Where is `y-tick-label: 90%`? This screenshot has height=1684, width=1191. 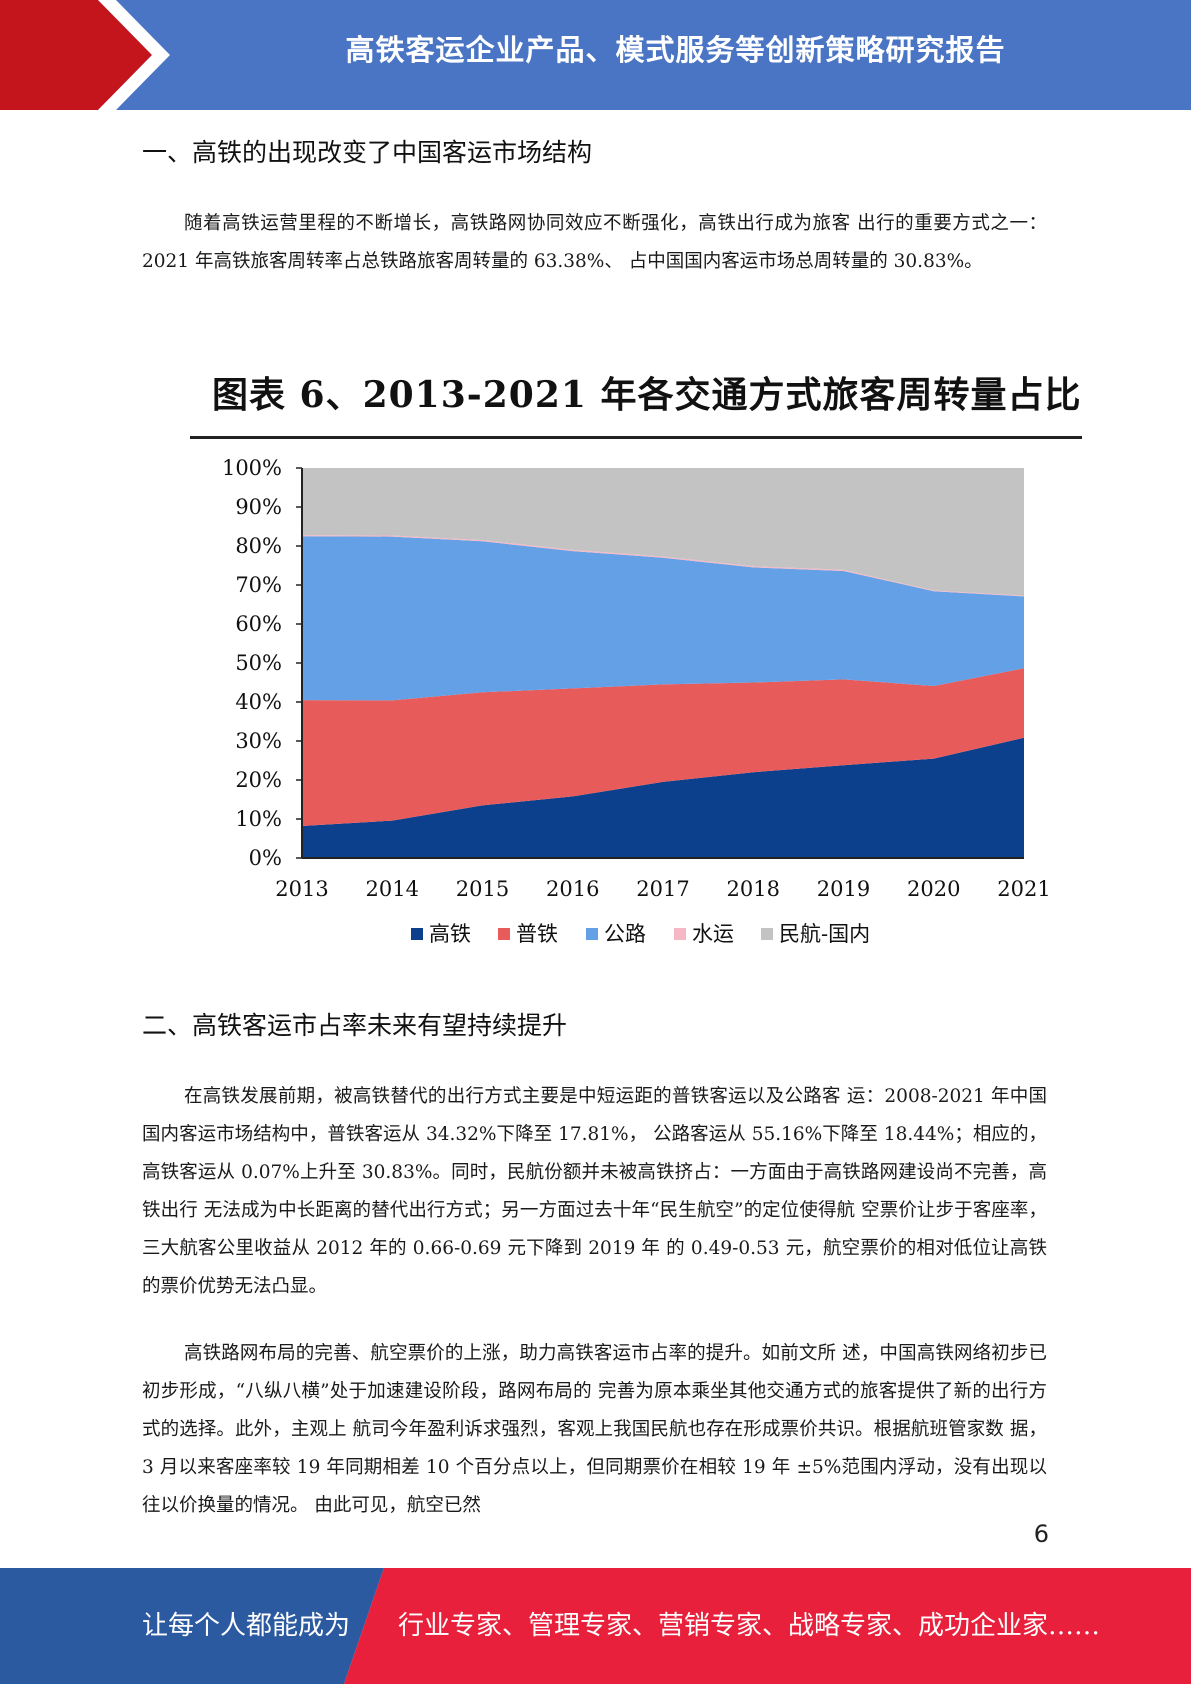 y-tick-label: 90% is located at coordinates (258, 507).